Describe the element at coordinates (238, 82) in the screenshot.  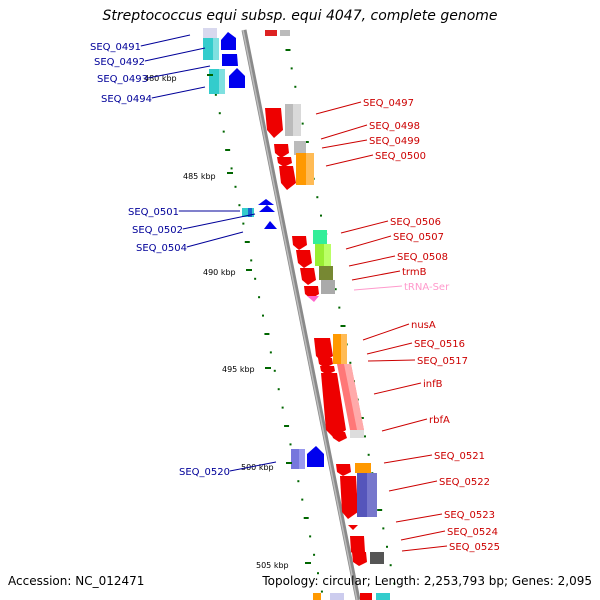
I see `gene-arrow-seq0494` at that location.